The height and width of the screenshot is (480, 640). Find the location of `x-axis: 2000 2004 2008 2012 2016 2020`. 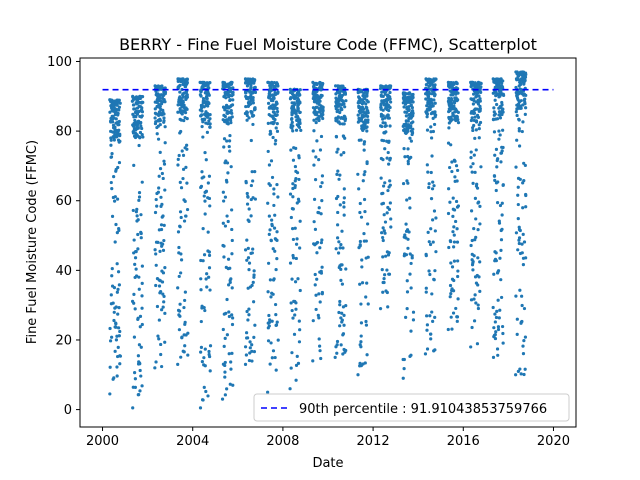

x-axis: 2000 2004 2008 2012 2016 2020 is located at coordinates (328, 438).